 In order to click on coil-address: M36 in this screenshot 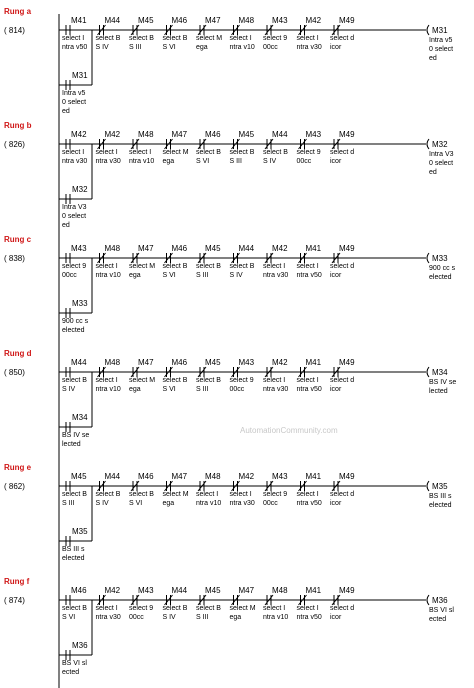, I will do `click(440, 600)`.